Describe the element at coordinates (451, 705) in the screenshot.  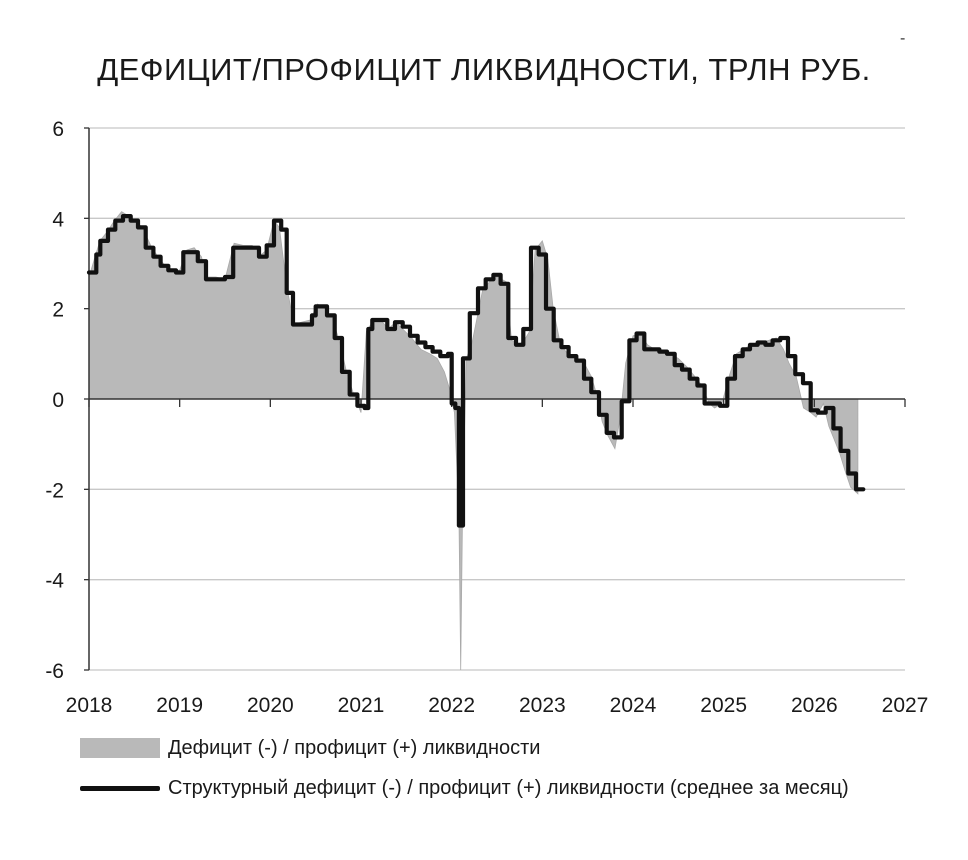
I see `x-tick-label: 2022` at that location.